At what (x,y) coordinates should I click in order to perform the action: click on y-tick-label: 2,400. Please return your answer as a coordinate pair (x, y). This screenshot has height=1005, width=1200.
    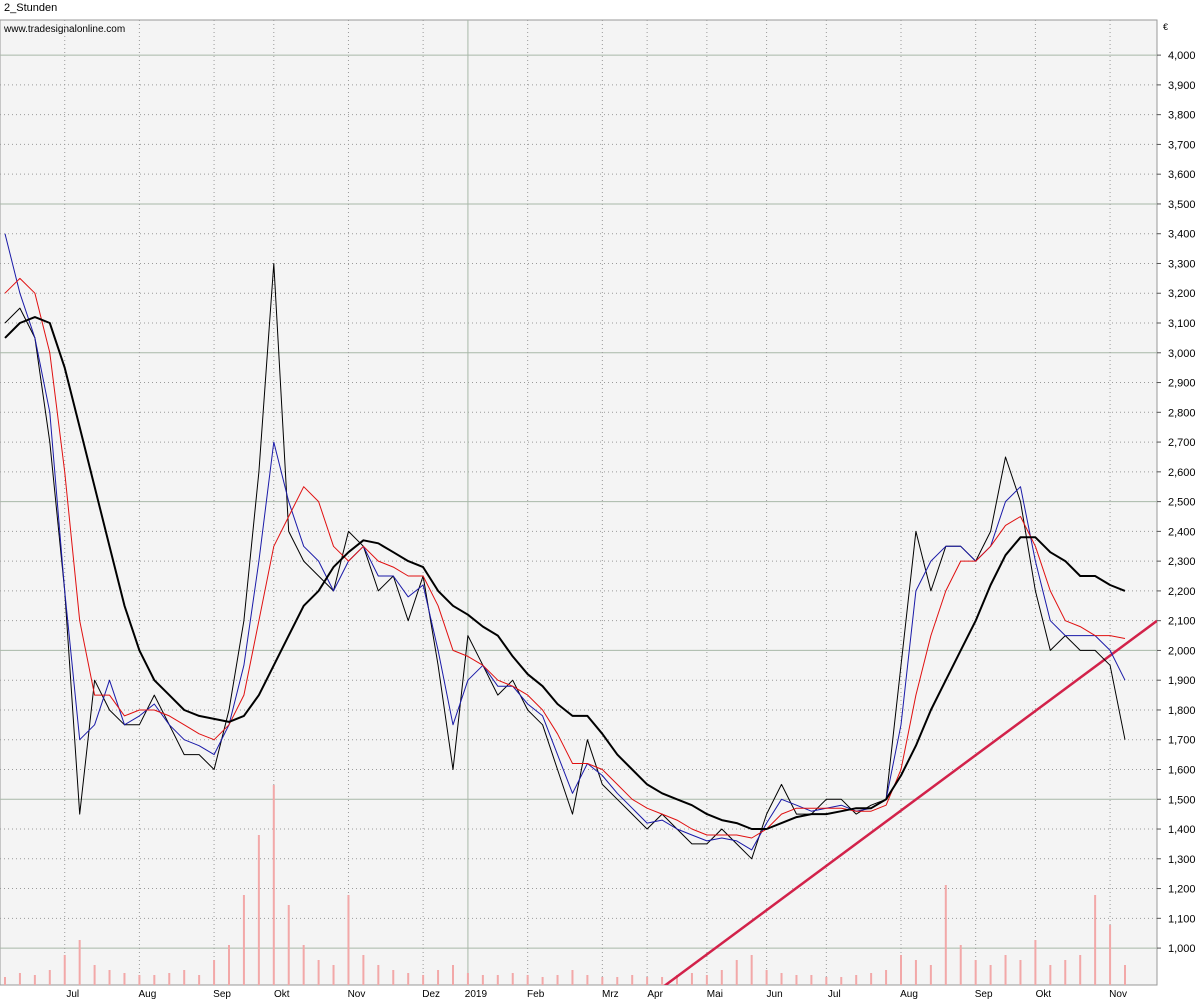
    Looking at the image, I should click on (1182, 532).